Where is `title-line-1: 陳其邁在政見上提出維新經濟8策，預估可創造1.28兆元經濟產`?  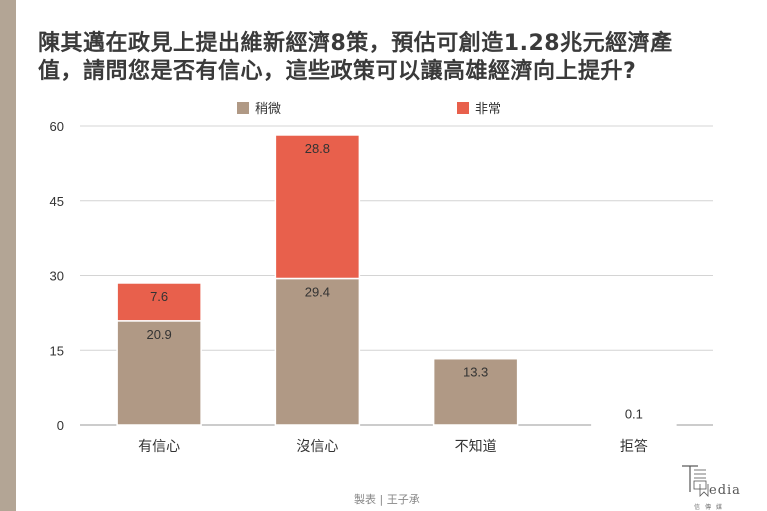 title-line-1: 陳其邁在政見上提出維新經濟8策，預估可創造1.28兆元經濟產 is located at coordinates (355, 43).